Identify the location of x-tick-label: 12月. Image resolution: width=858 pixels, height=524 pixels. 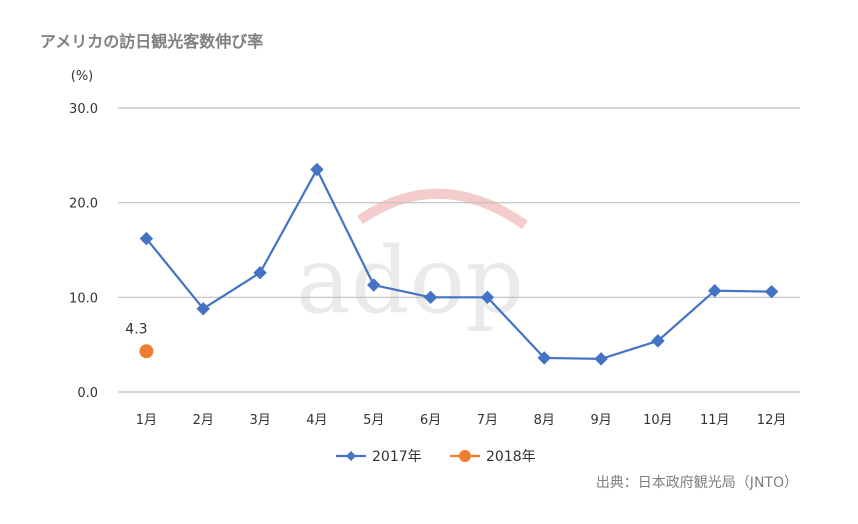
(772, 420).